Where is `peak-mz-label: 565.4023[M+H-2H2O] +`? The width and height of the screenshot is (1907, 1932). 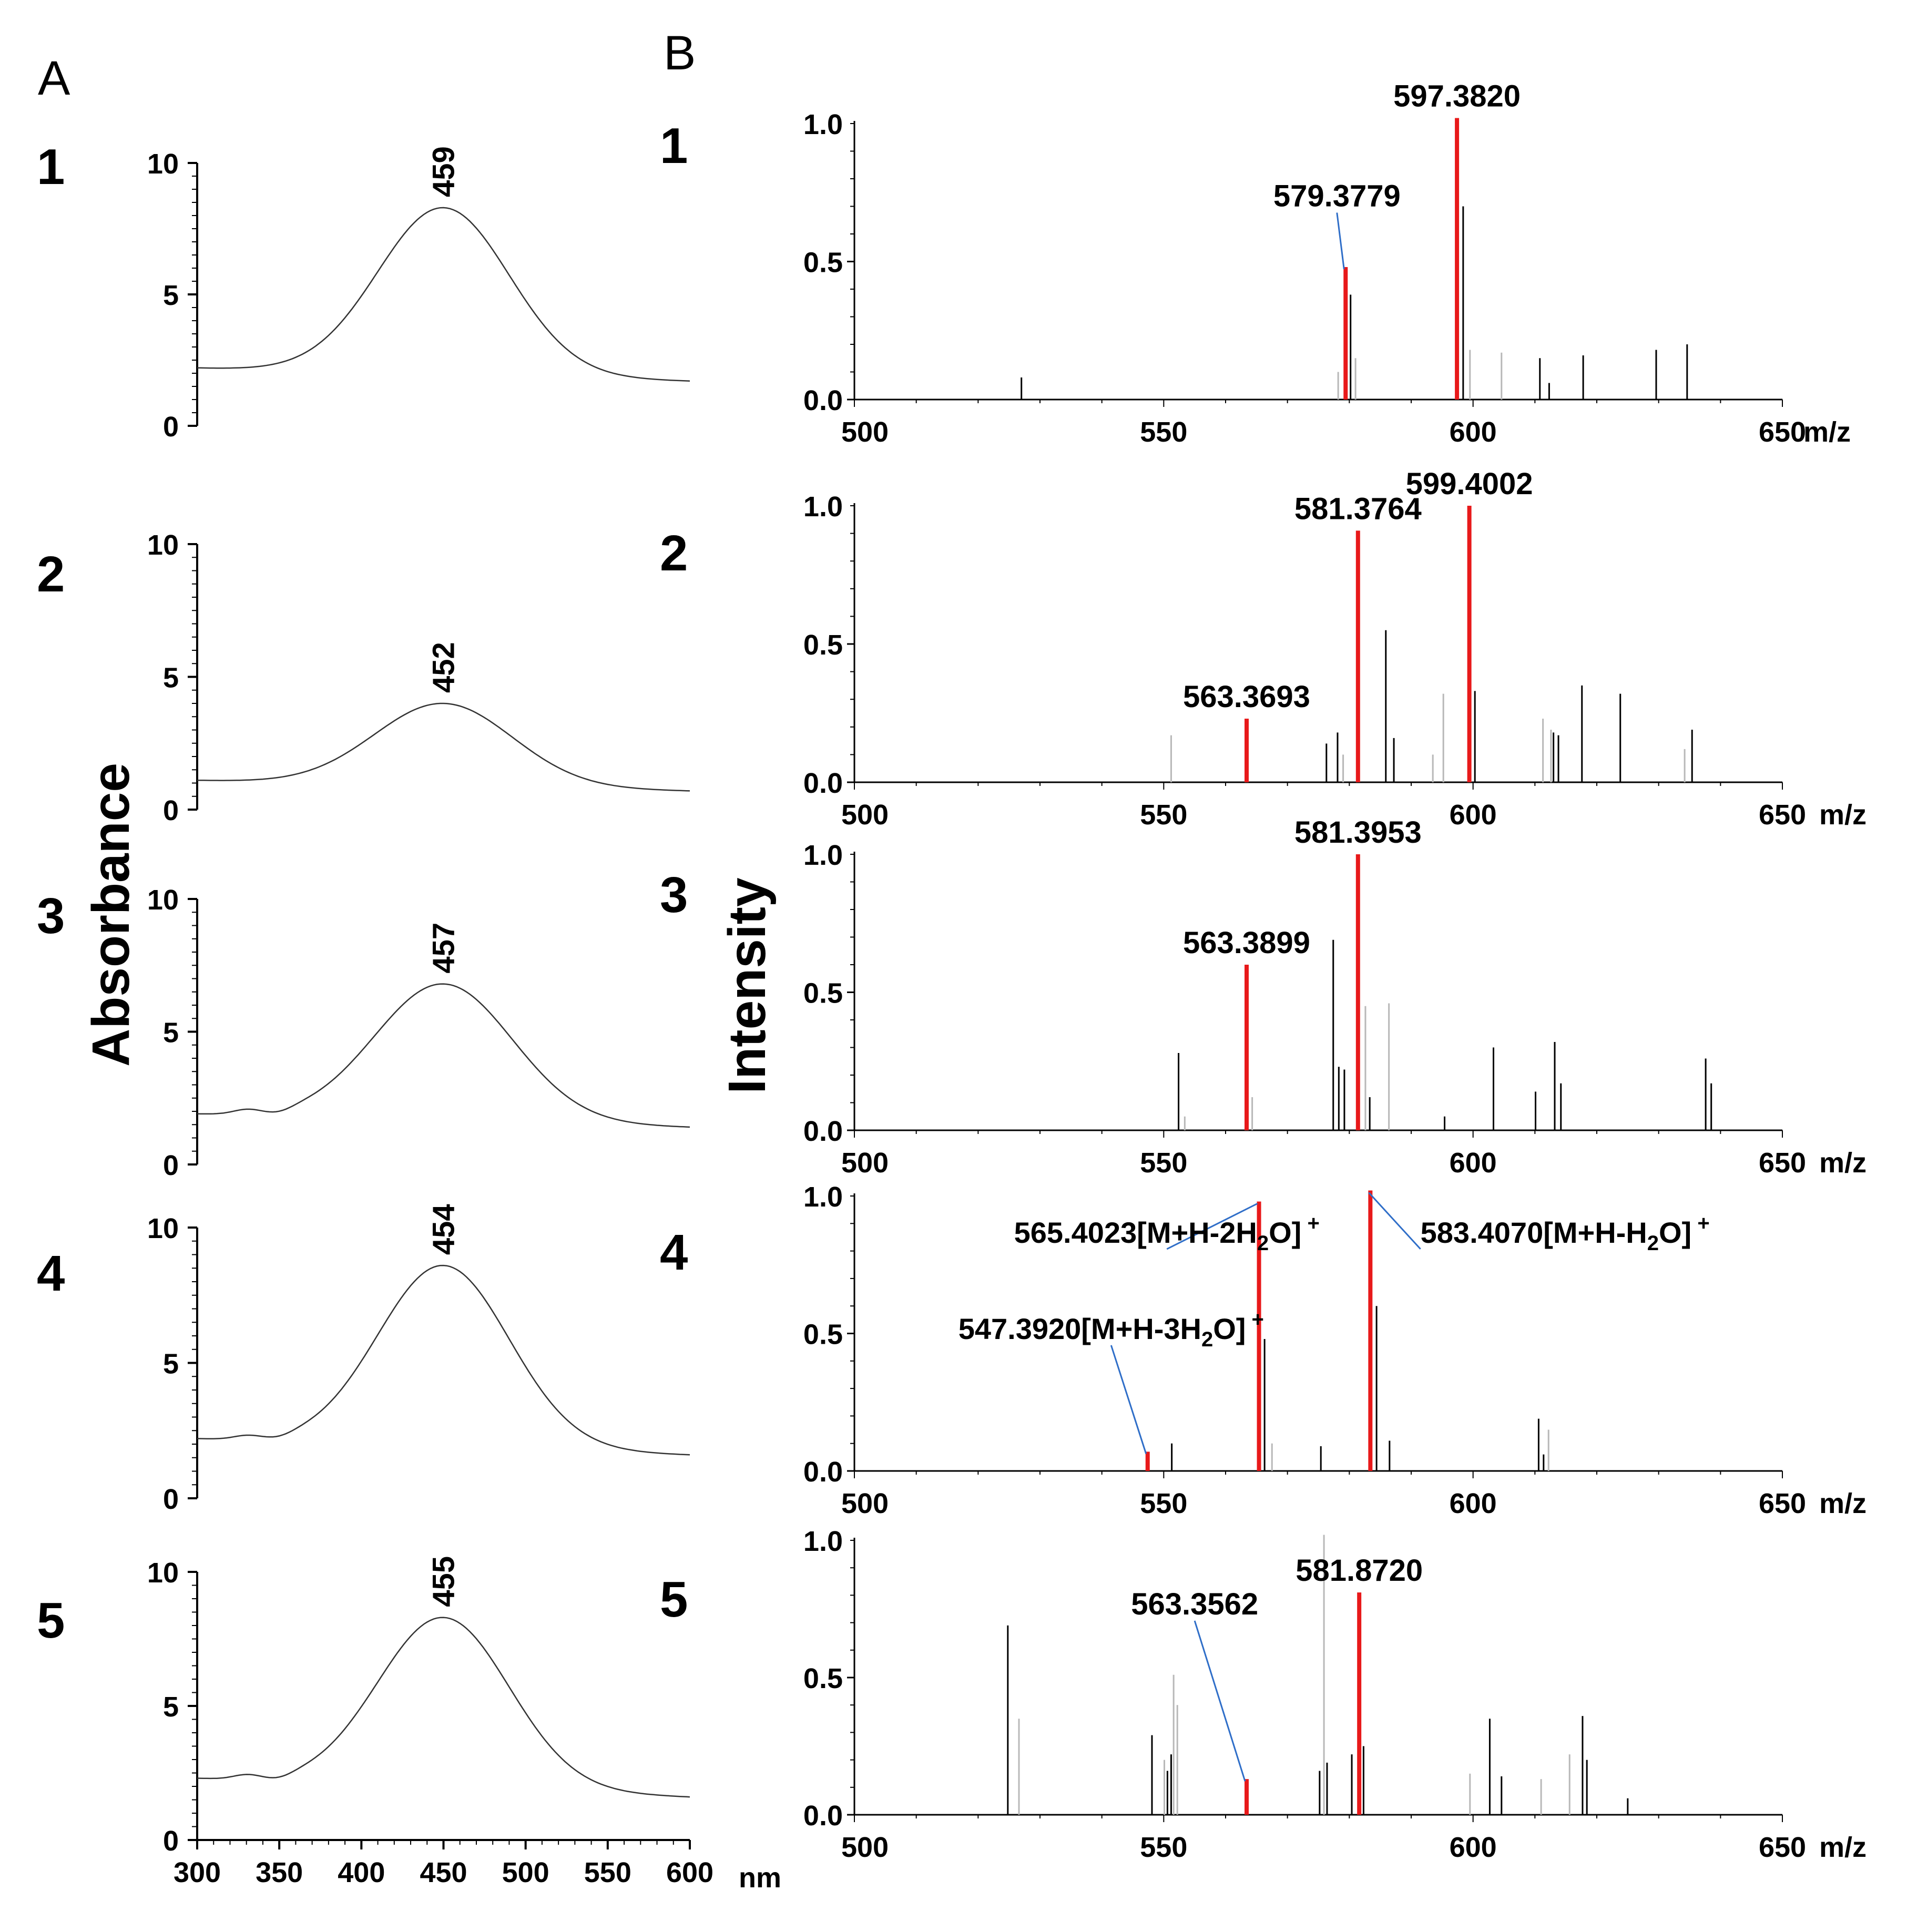
peak-mz-label: 565.4023[M+H-2H2O] + is located at coordinates (1167, 1233).